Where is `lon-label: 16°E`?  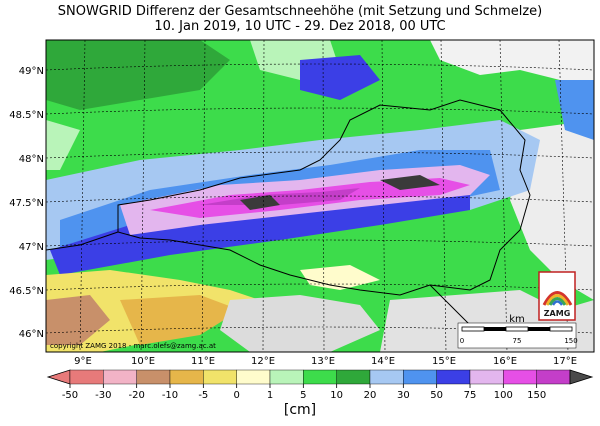 lon-label: 16°E is located at coordinates (505, 361).